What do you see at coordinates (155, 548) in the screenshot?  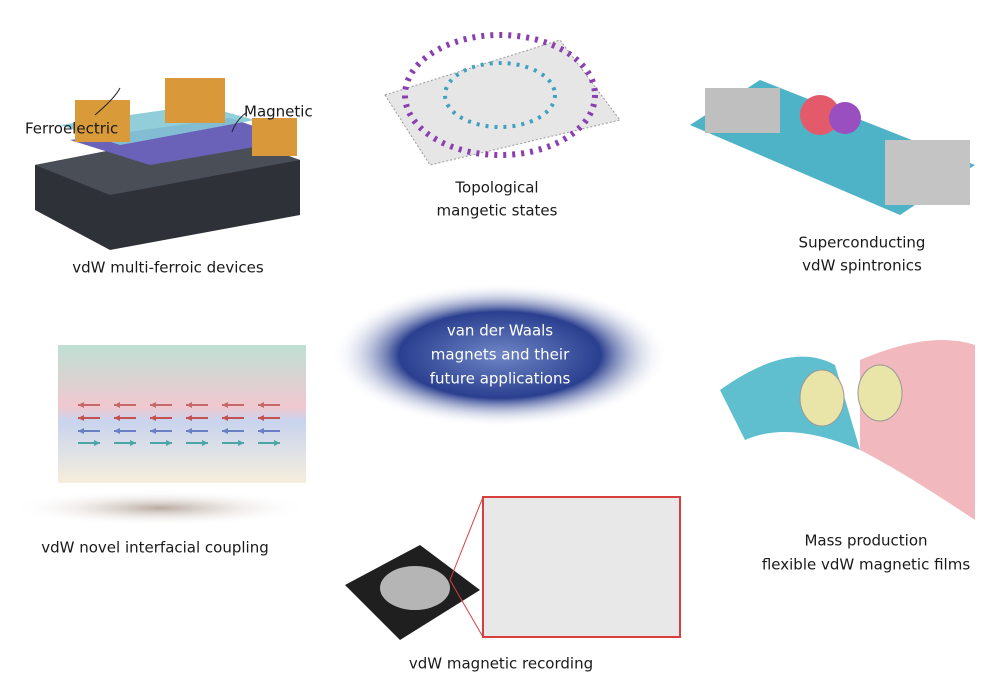 I see `panel-label: vdW novel interfacial coupling` at bounding box center [155, 548].